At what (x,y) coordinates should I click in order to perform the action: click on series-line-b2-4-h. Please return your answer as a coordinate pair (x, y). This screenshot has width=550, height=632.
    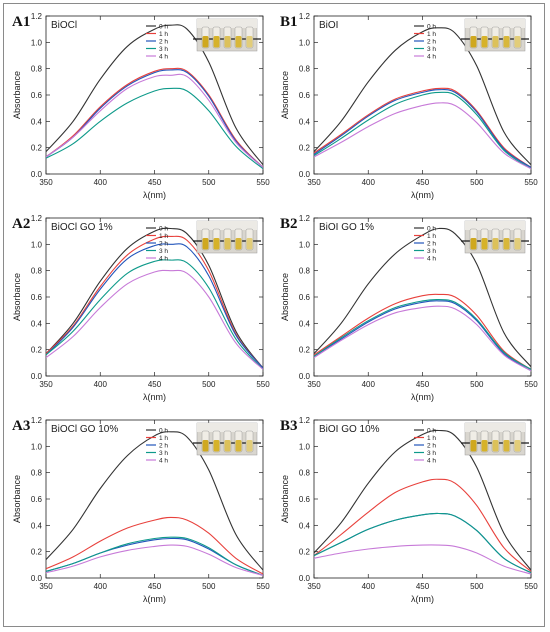
    Looking at the image, I should click on (422, 338).